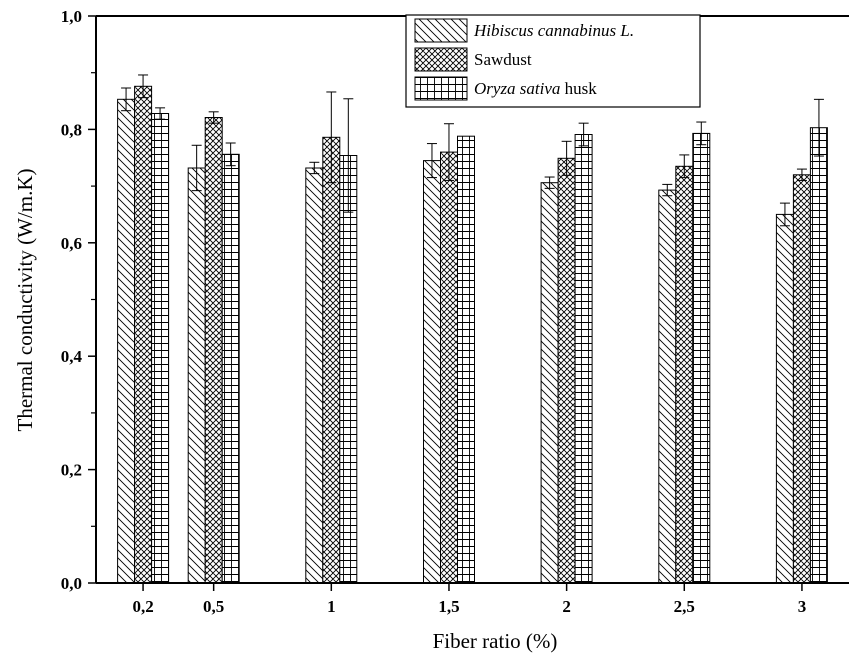 The image size is (849, 661). Describe the element at coordinates (553, 30) in the screenshot. I see `legend-label: Hibiscus cannabinus L.` at that location.